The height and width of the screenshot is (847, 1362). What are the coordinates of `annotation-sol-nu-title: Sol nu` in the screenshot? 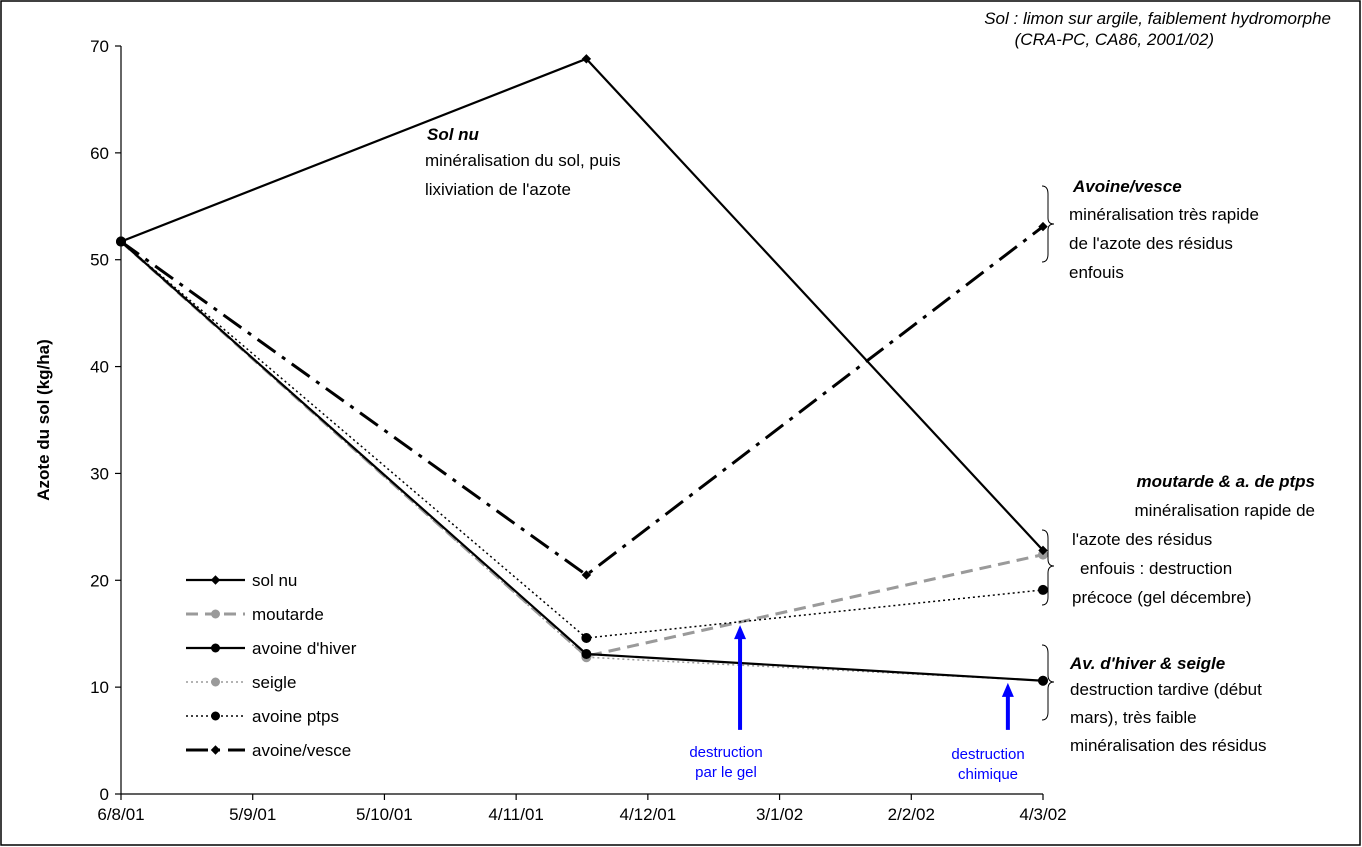 It's located at (453, 134).